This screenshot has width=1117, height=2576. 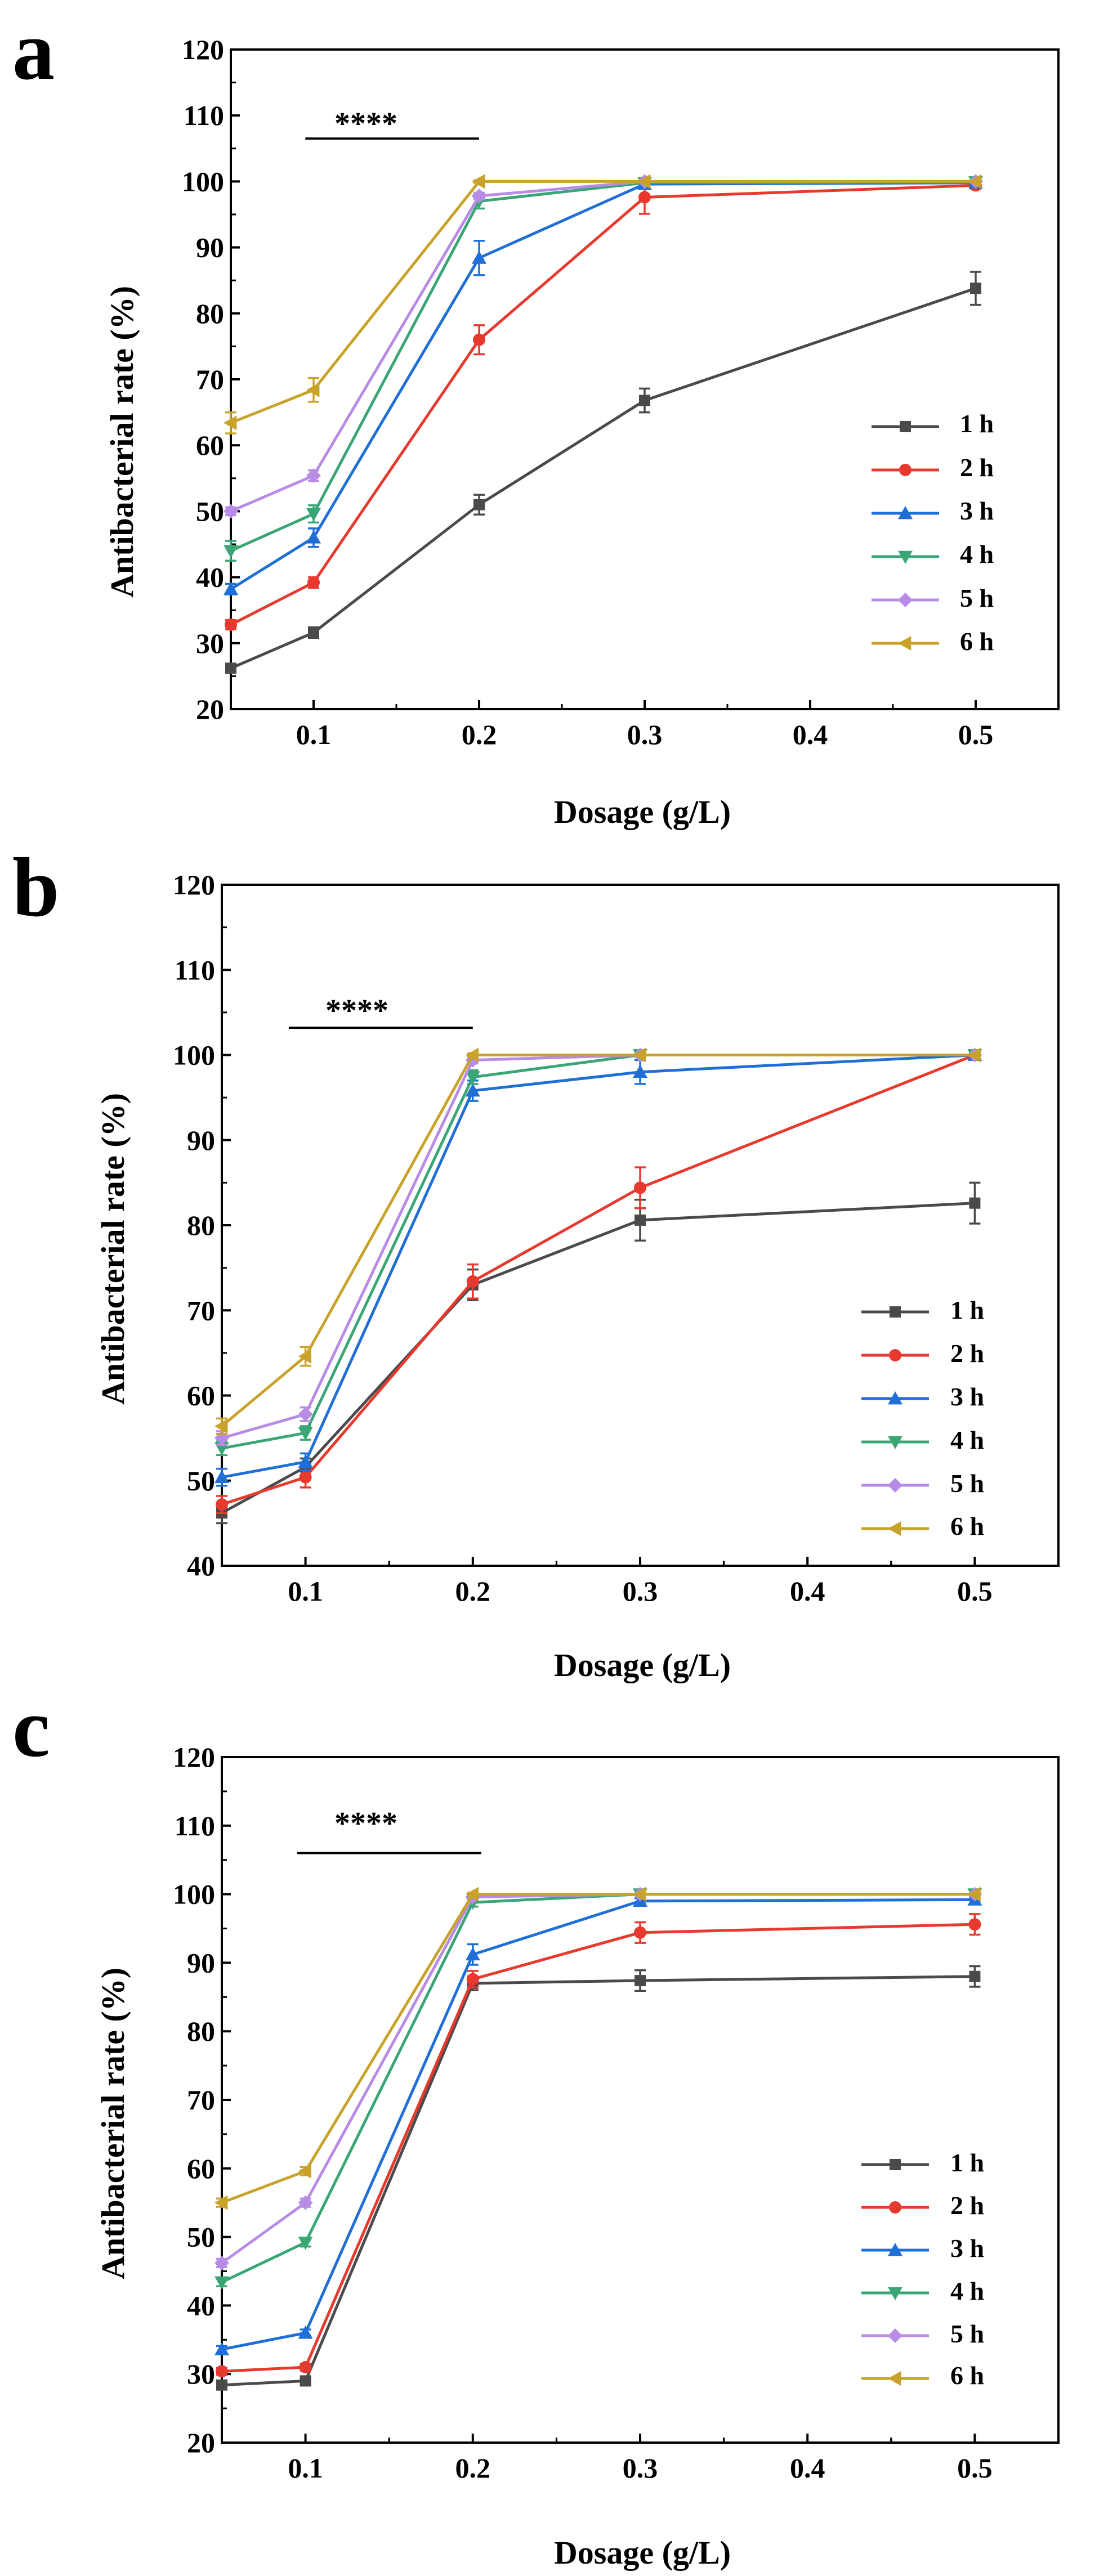 What do you see at coordinates (201, 2237) in the screenshot?
I see `y-tick-label: 50` at bounding box center [201, 2237].